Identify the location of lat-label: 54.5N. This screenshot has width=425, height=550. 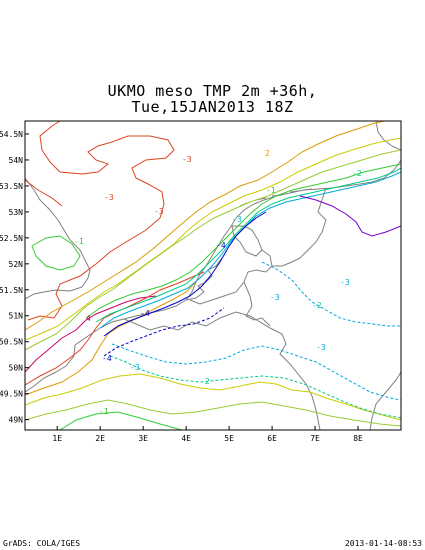
(11, 134).